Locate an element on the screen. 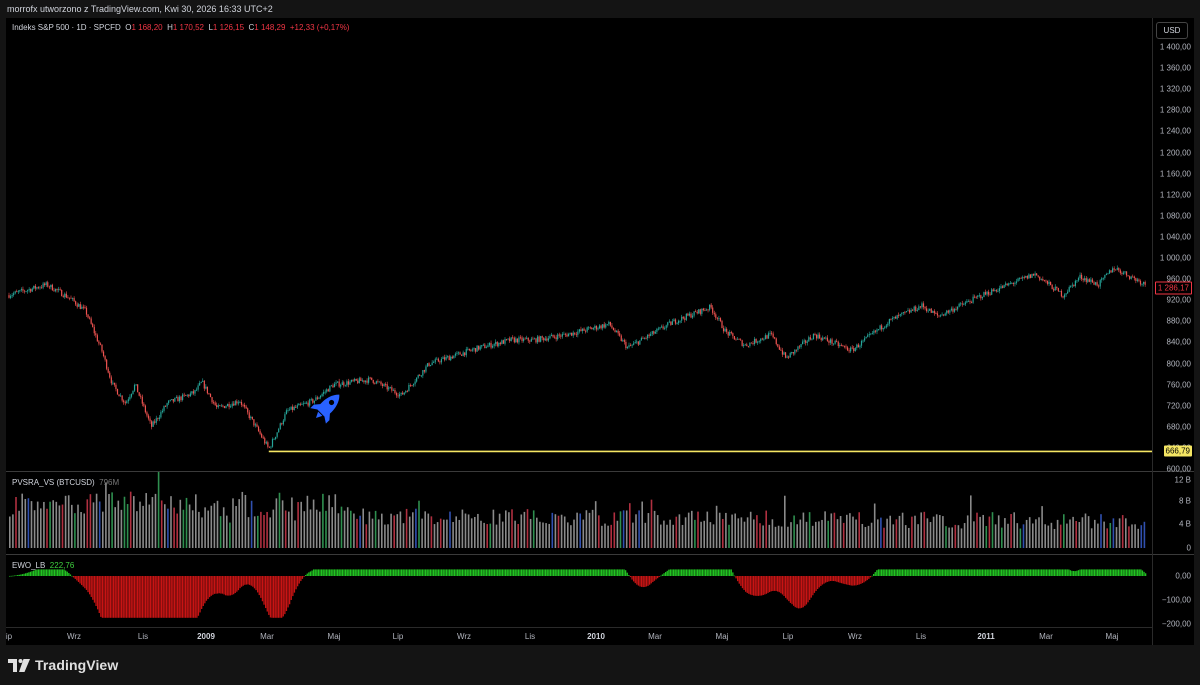 The width and height of the screenshot is (1200, 685). time-tick-label: Wrz is located at coordinates (464, 636).